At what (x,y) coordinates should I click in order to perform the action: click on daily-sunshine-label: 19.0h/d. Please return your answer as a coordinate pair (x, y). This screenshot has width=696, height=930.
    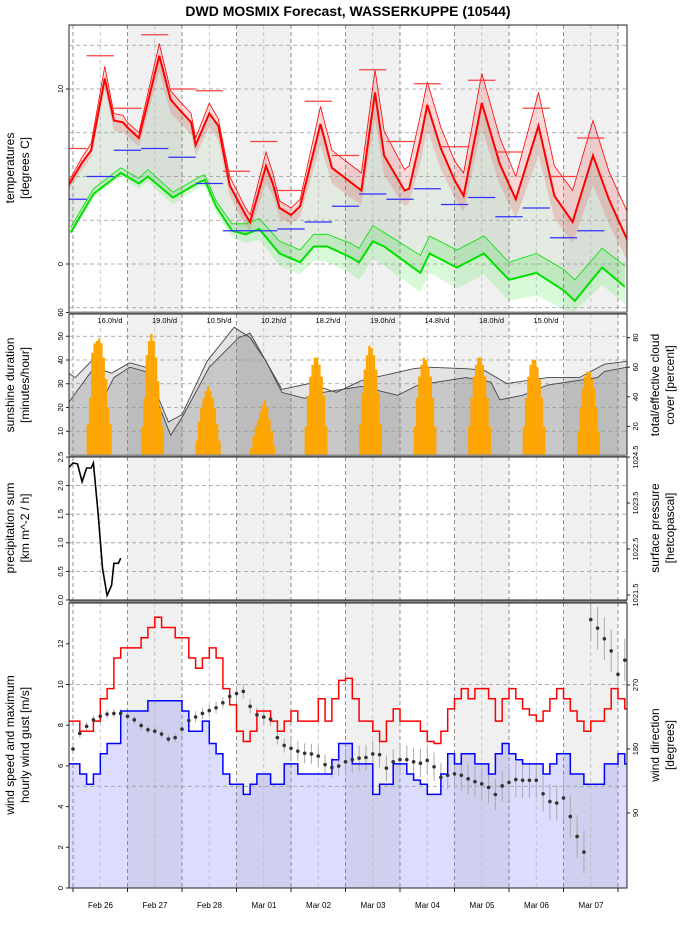
    Looking at the image, I should click on (164, 320).